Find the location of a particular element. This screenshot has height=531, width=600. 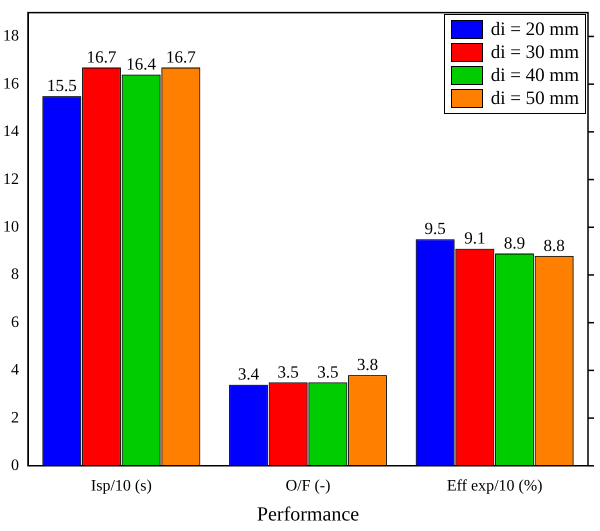

y-tick-label: 4 is located at coordinates (15, 370).